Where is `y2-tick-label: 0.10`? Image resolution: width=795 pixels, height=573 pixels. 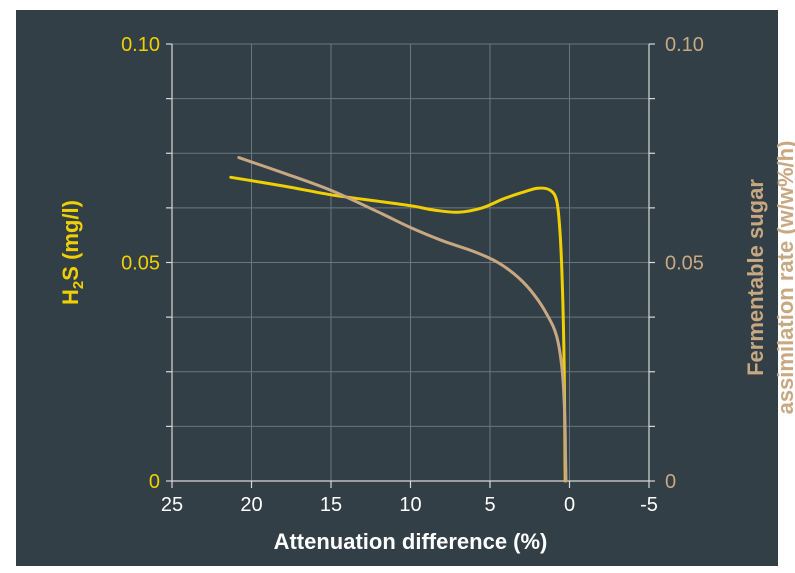 y2-tick-label: 0.10 is located at coordinates (684, 45).